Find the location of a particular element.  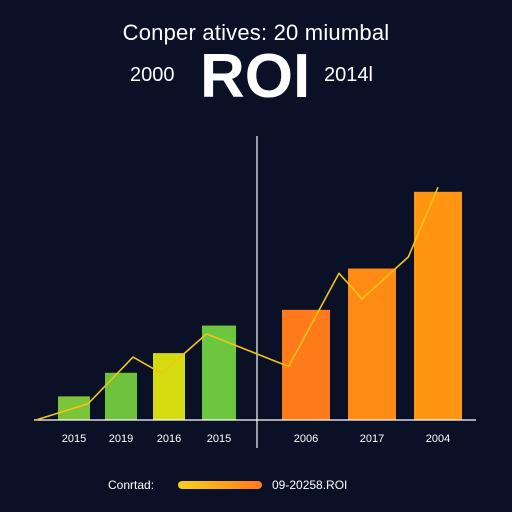

legend: Conrtad: 09-20258.ROI is located at coordinates (256, 486).